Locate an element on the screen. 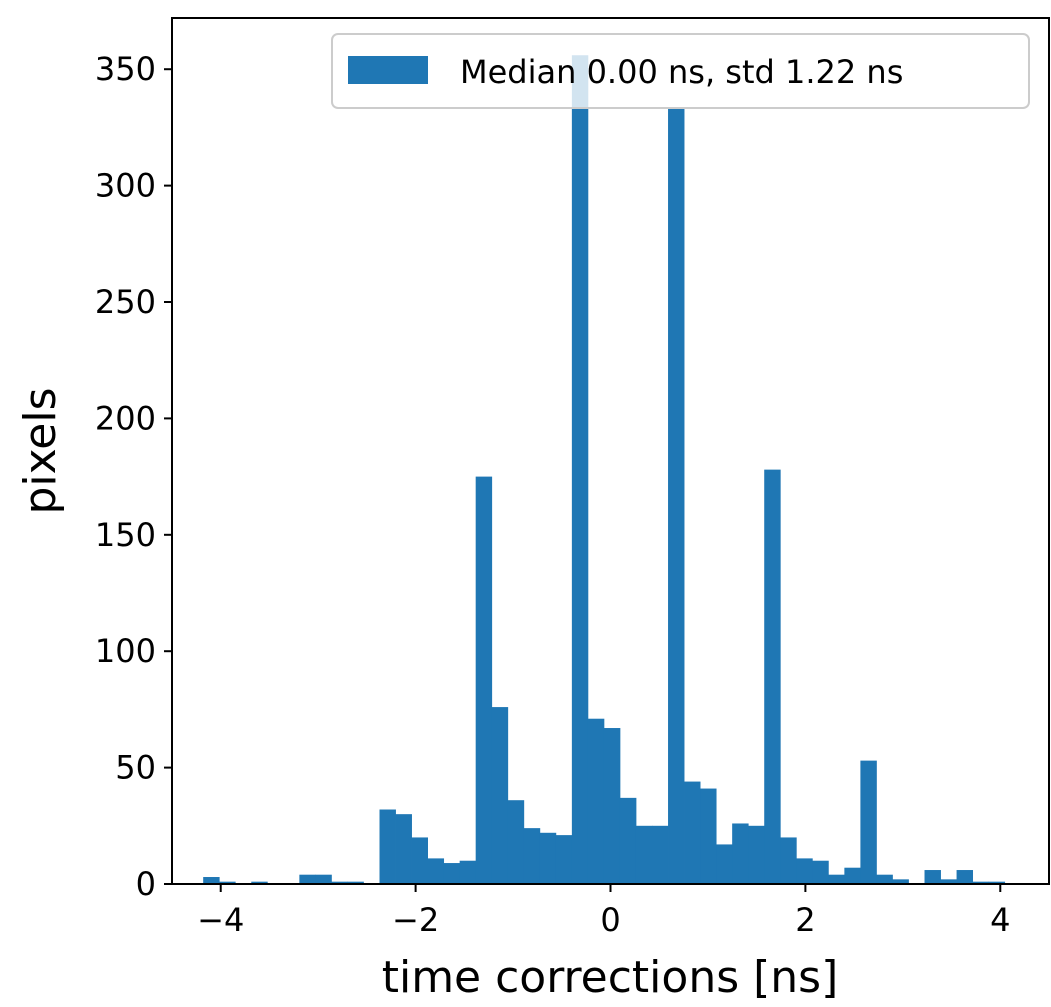 This screenshot has height=1007, width=1051. x-axis-label: time corrections [ns] is located at coordinates (610, 977).